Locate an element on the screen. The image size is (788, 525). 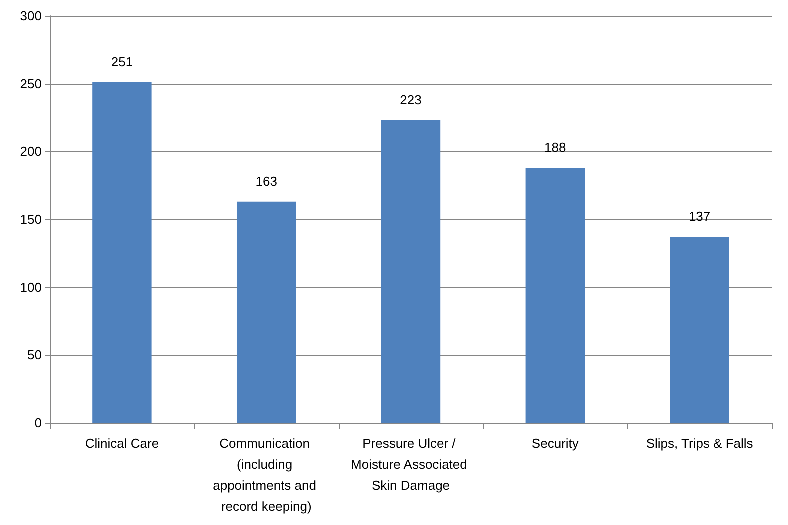
x-tick-label: Communication (including appointments and record keeping) is located at coordinates (266, 475).